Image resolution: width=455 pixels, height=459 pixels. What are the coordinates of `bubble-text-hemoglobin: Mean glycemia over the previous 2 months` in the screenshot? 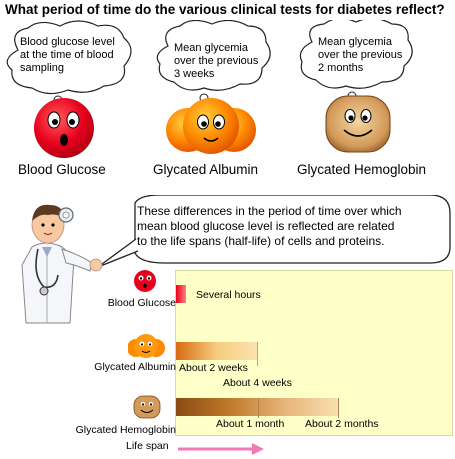 It's located at (360, 55).